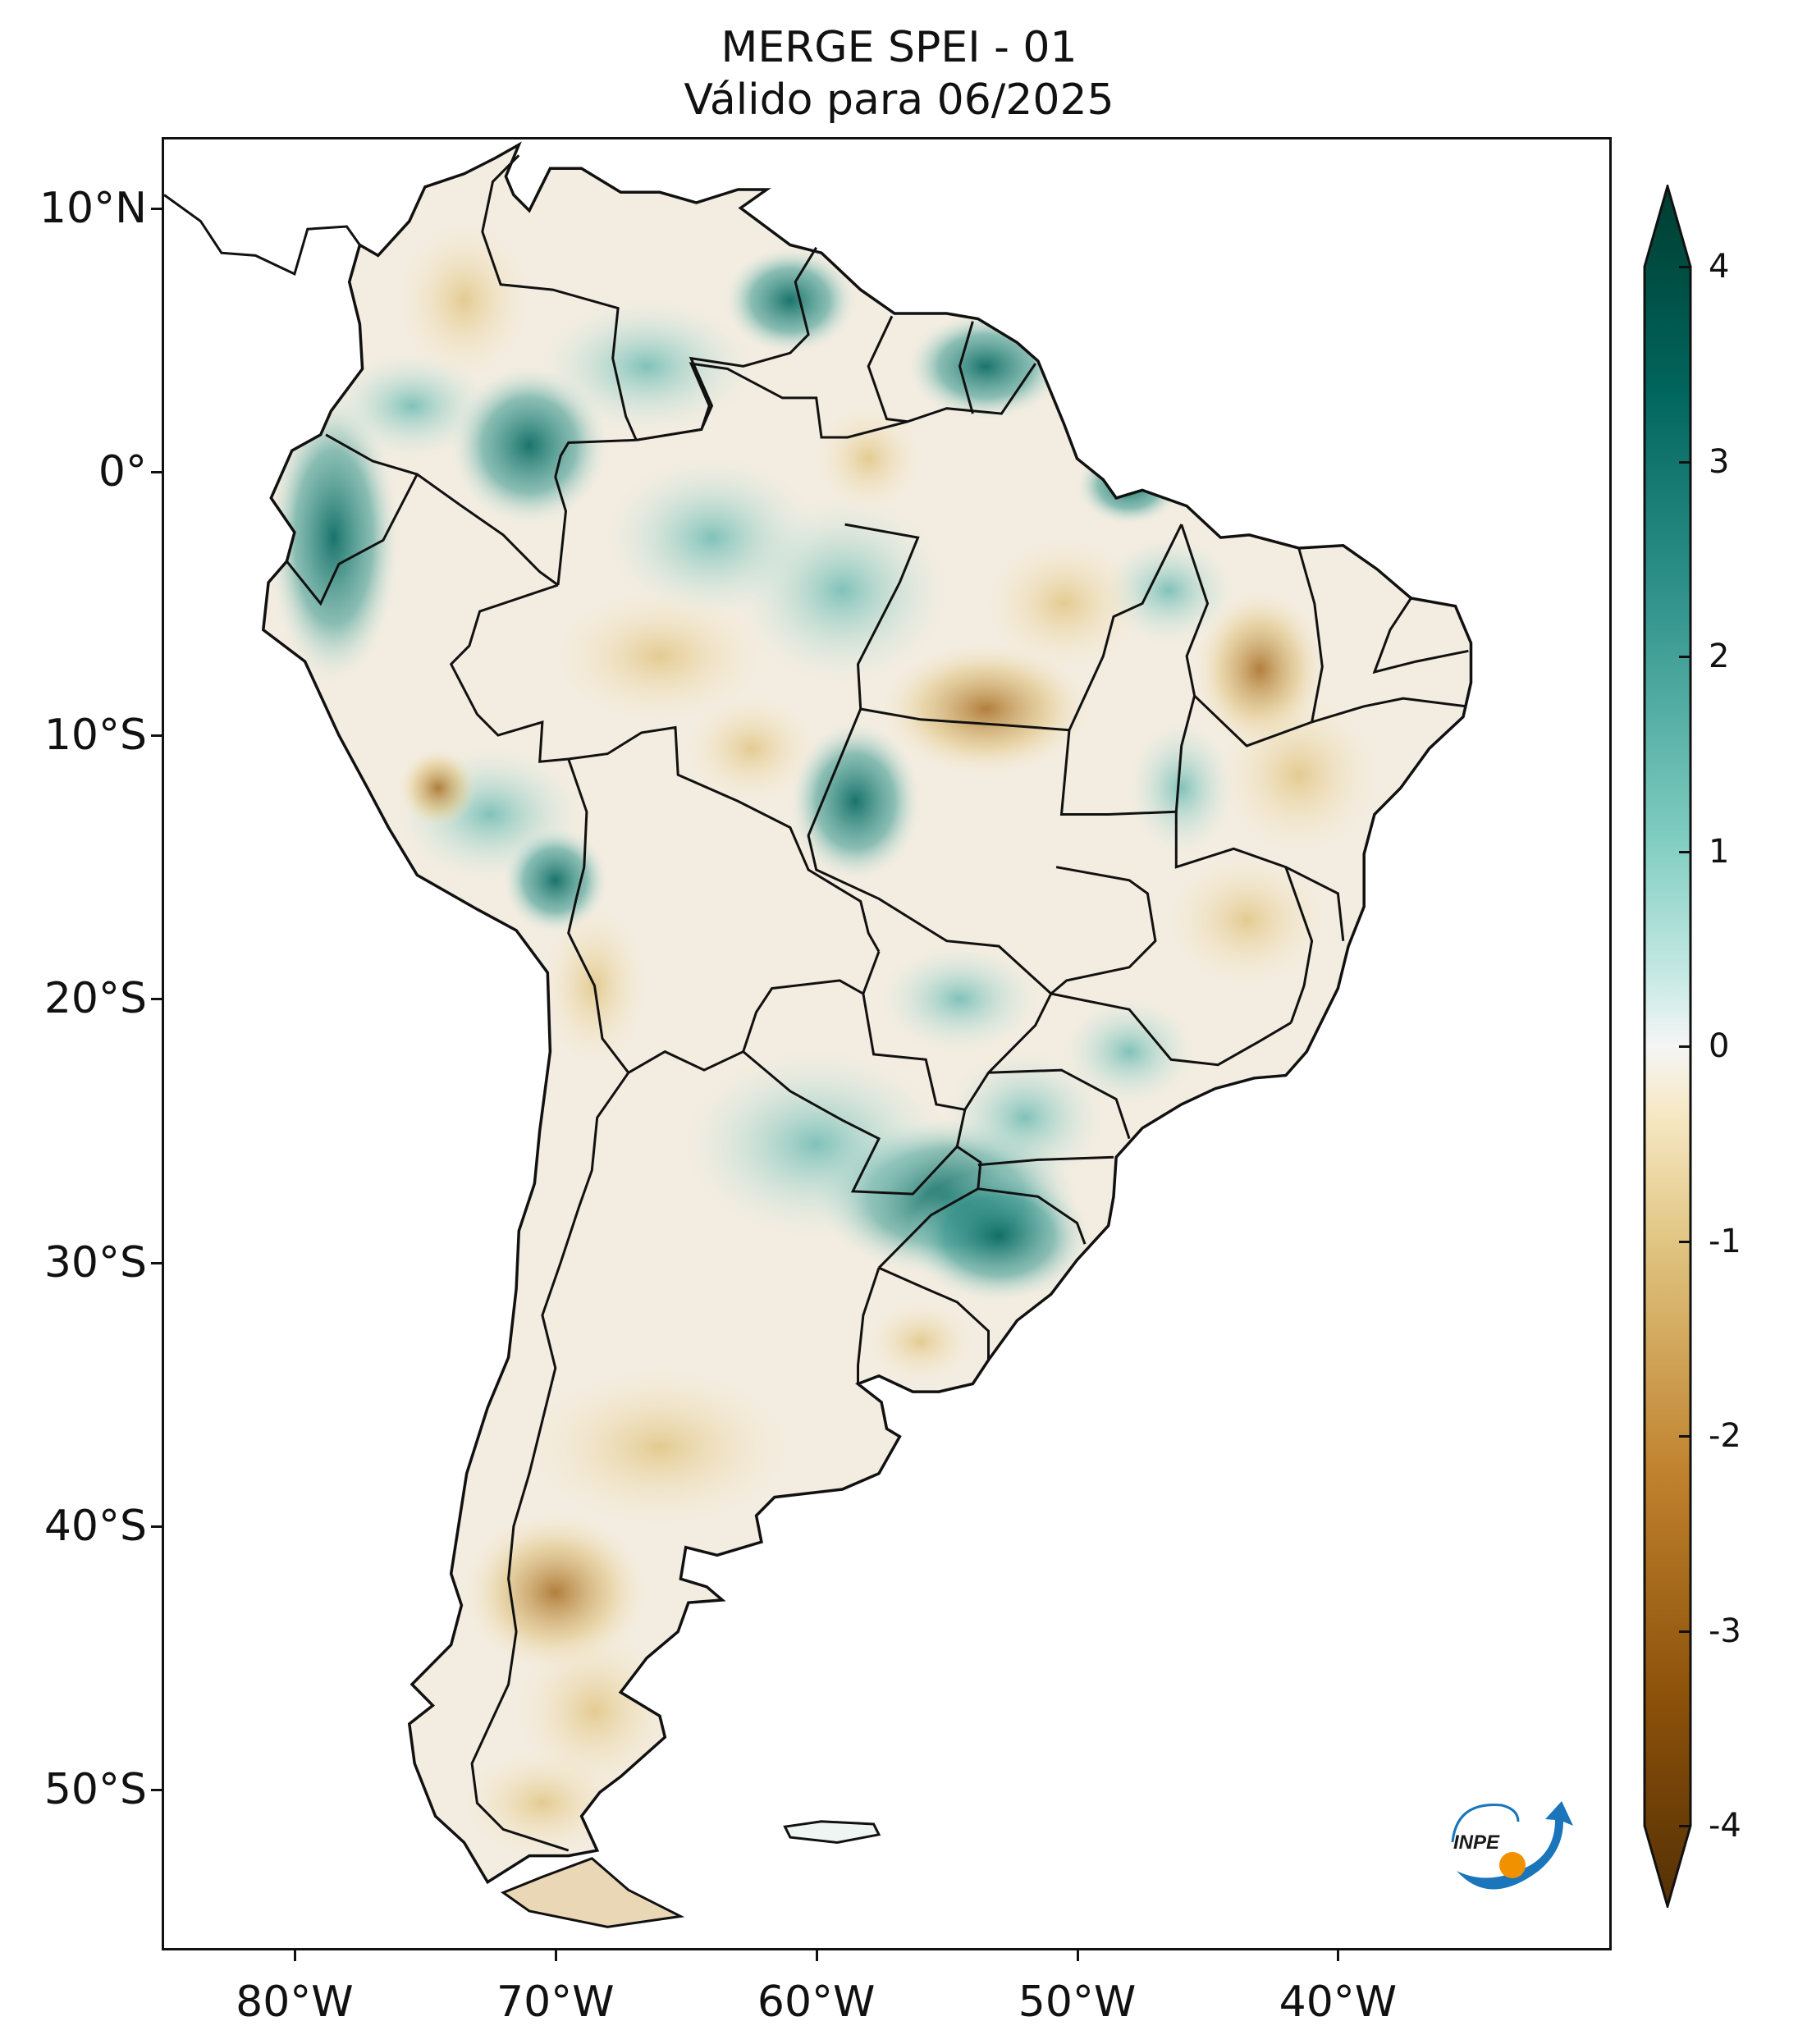 This screenshot has height=2044, width=1798. Describe the element at coordinates (1388, 710) in the screenshot. I see `border-pe-al` at that location.